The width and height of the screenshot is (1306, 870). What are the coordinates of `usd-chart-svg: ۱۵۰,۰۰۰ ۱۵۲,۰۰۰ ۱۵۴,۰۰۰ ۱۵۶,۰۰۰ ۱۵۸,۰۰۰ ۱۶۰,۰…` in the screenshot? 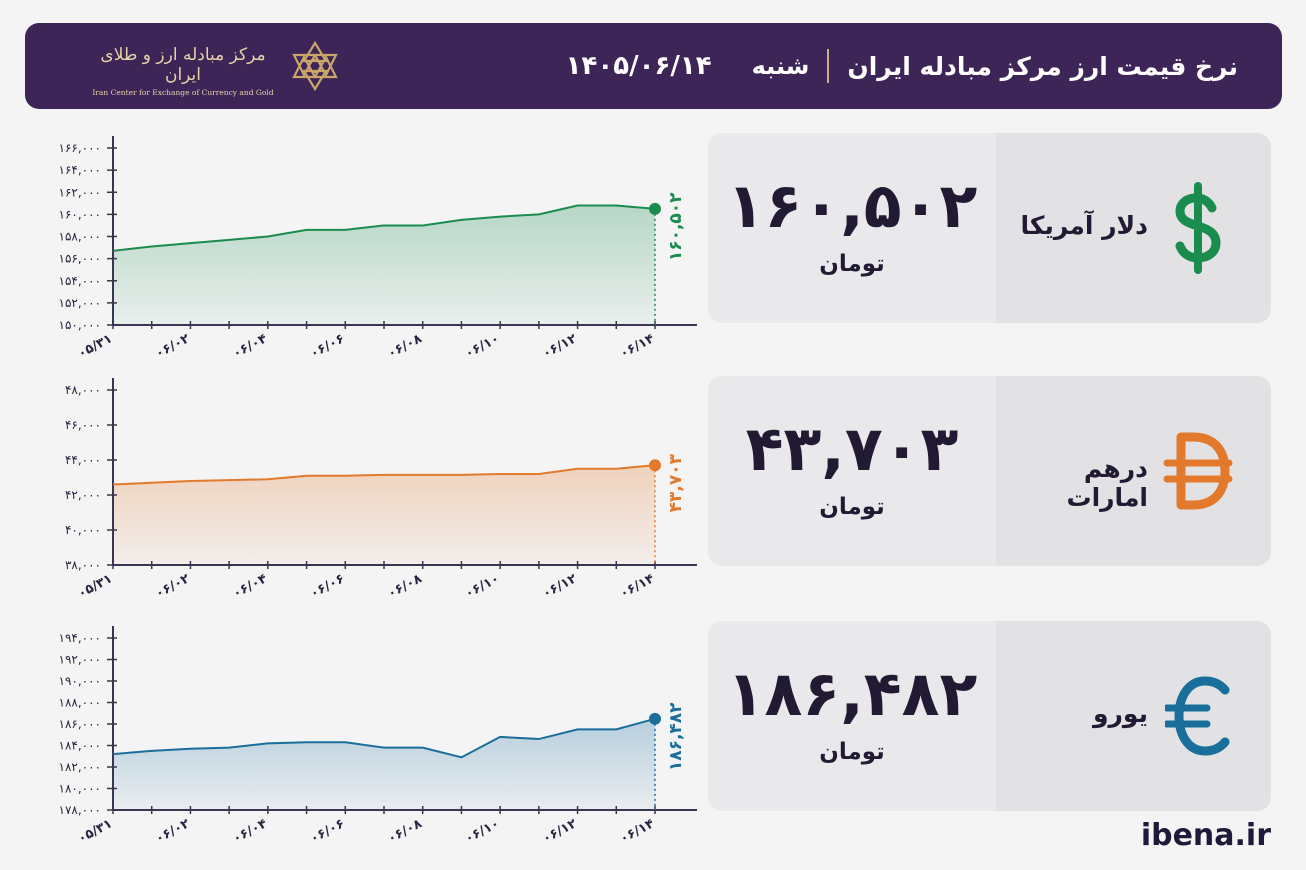 It's located at (378, 249).